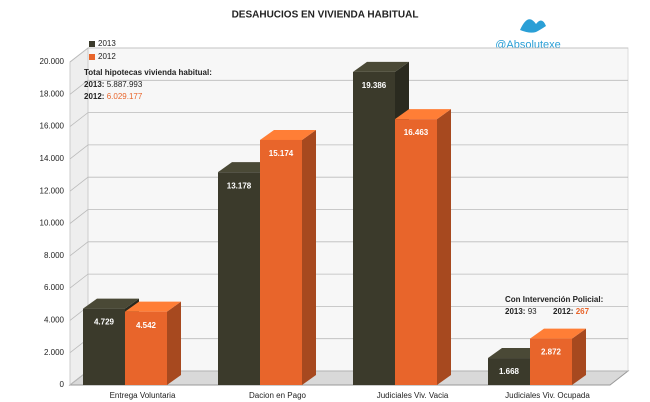 Image resolution: width=650 pixels, height=402 pixels. Describe the element at coordinates (547, 395) in the screenshot. I see `x-tick-label: Judiciales Viv. Ocupada` at that location.